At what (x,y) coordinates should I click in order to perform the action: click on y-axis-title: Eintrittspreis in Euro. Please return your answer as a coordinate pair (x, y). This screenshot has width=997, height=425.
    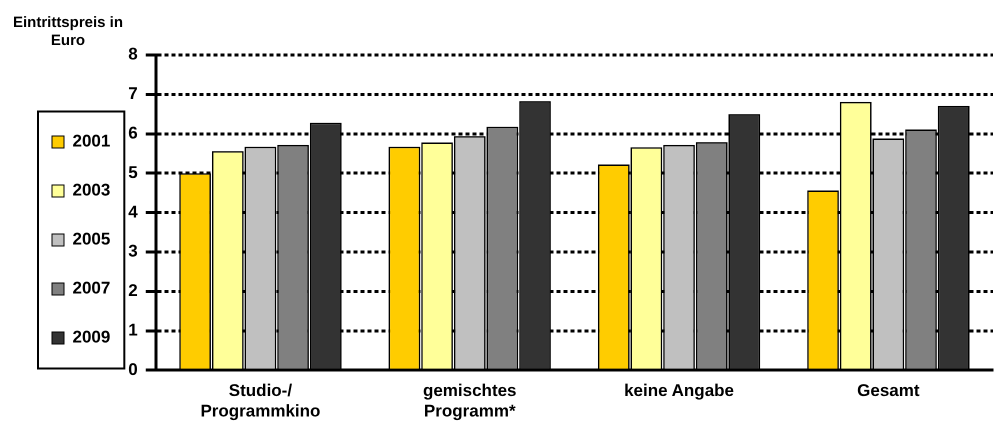
    Looking at the image, I should click on (68, 32).